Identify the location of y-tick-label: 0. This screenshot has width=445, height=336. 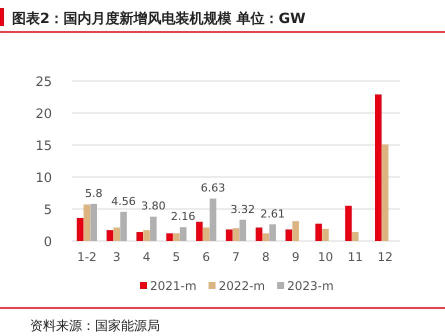
(48, 242).